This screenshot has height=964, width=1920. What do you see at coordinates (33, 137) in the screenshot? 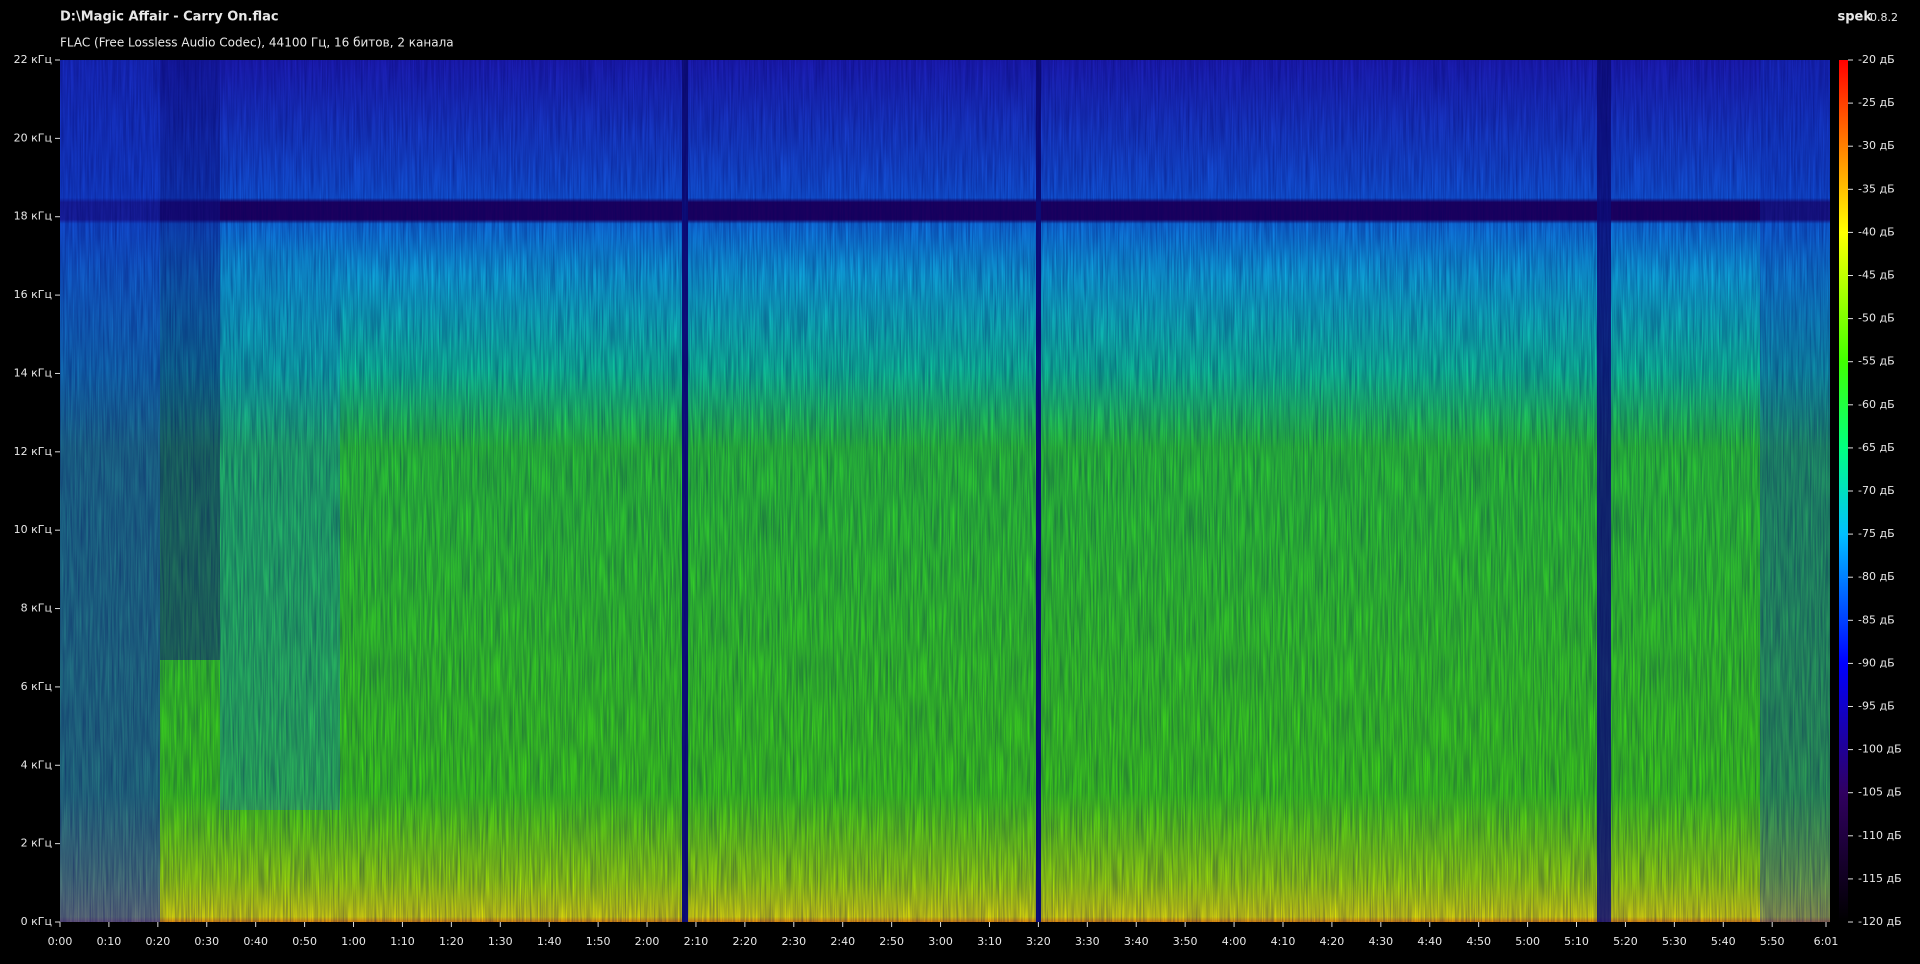
I see `y-tick-label: 20 кГц` at bounding box center [33, 137].